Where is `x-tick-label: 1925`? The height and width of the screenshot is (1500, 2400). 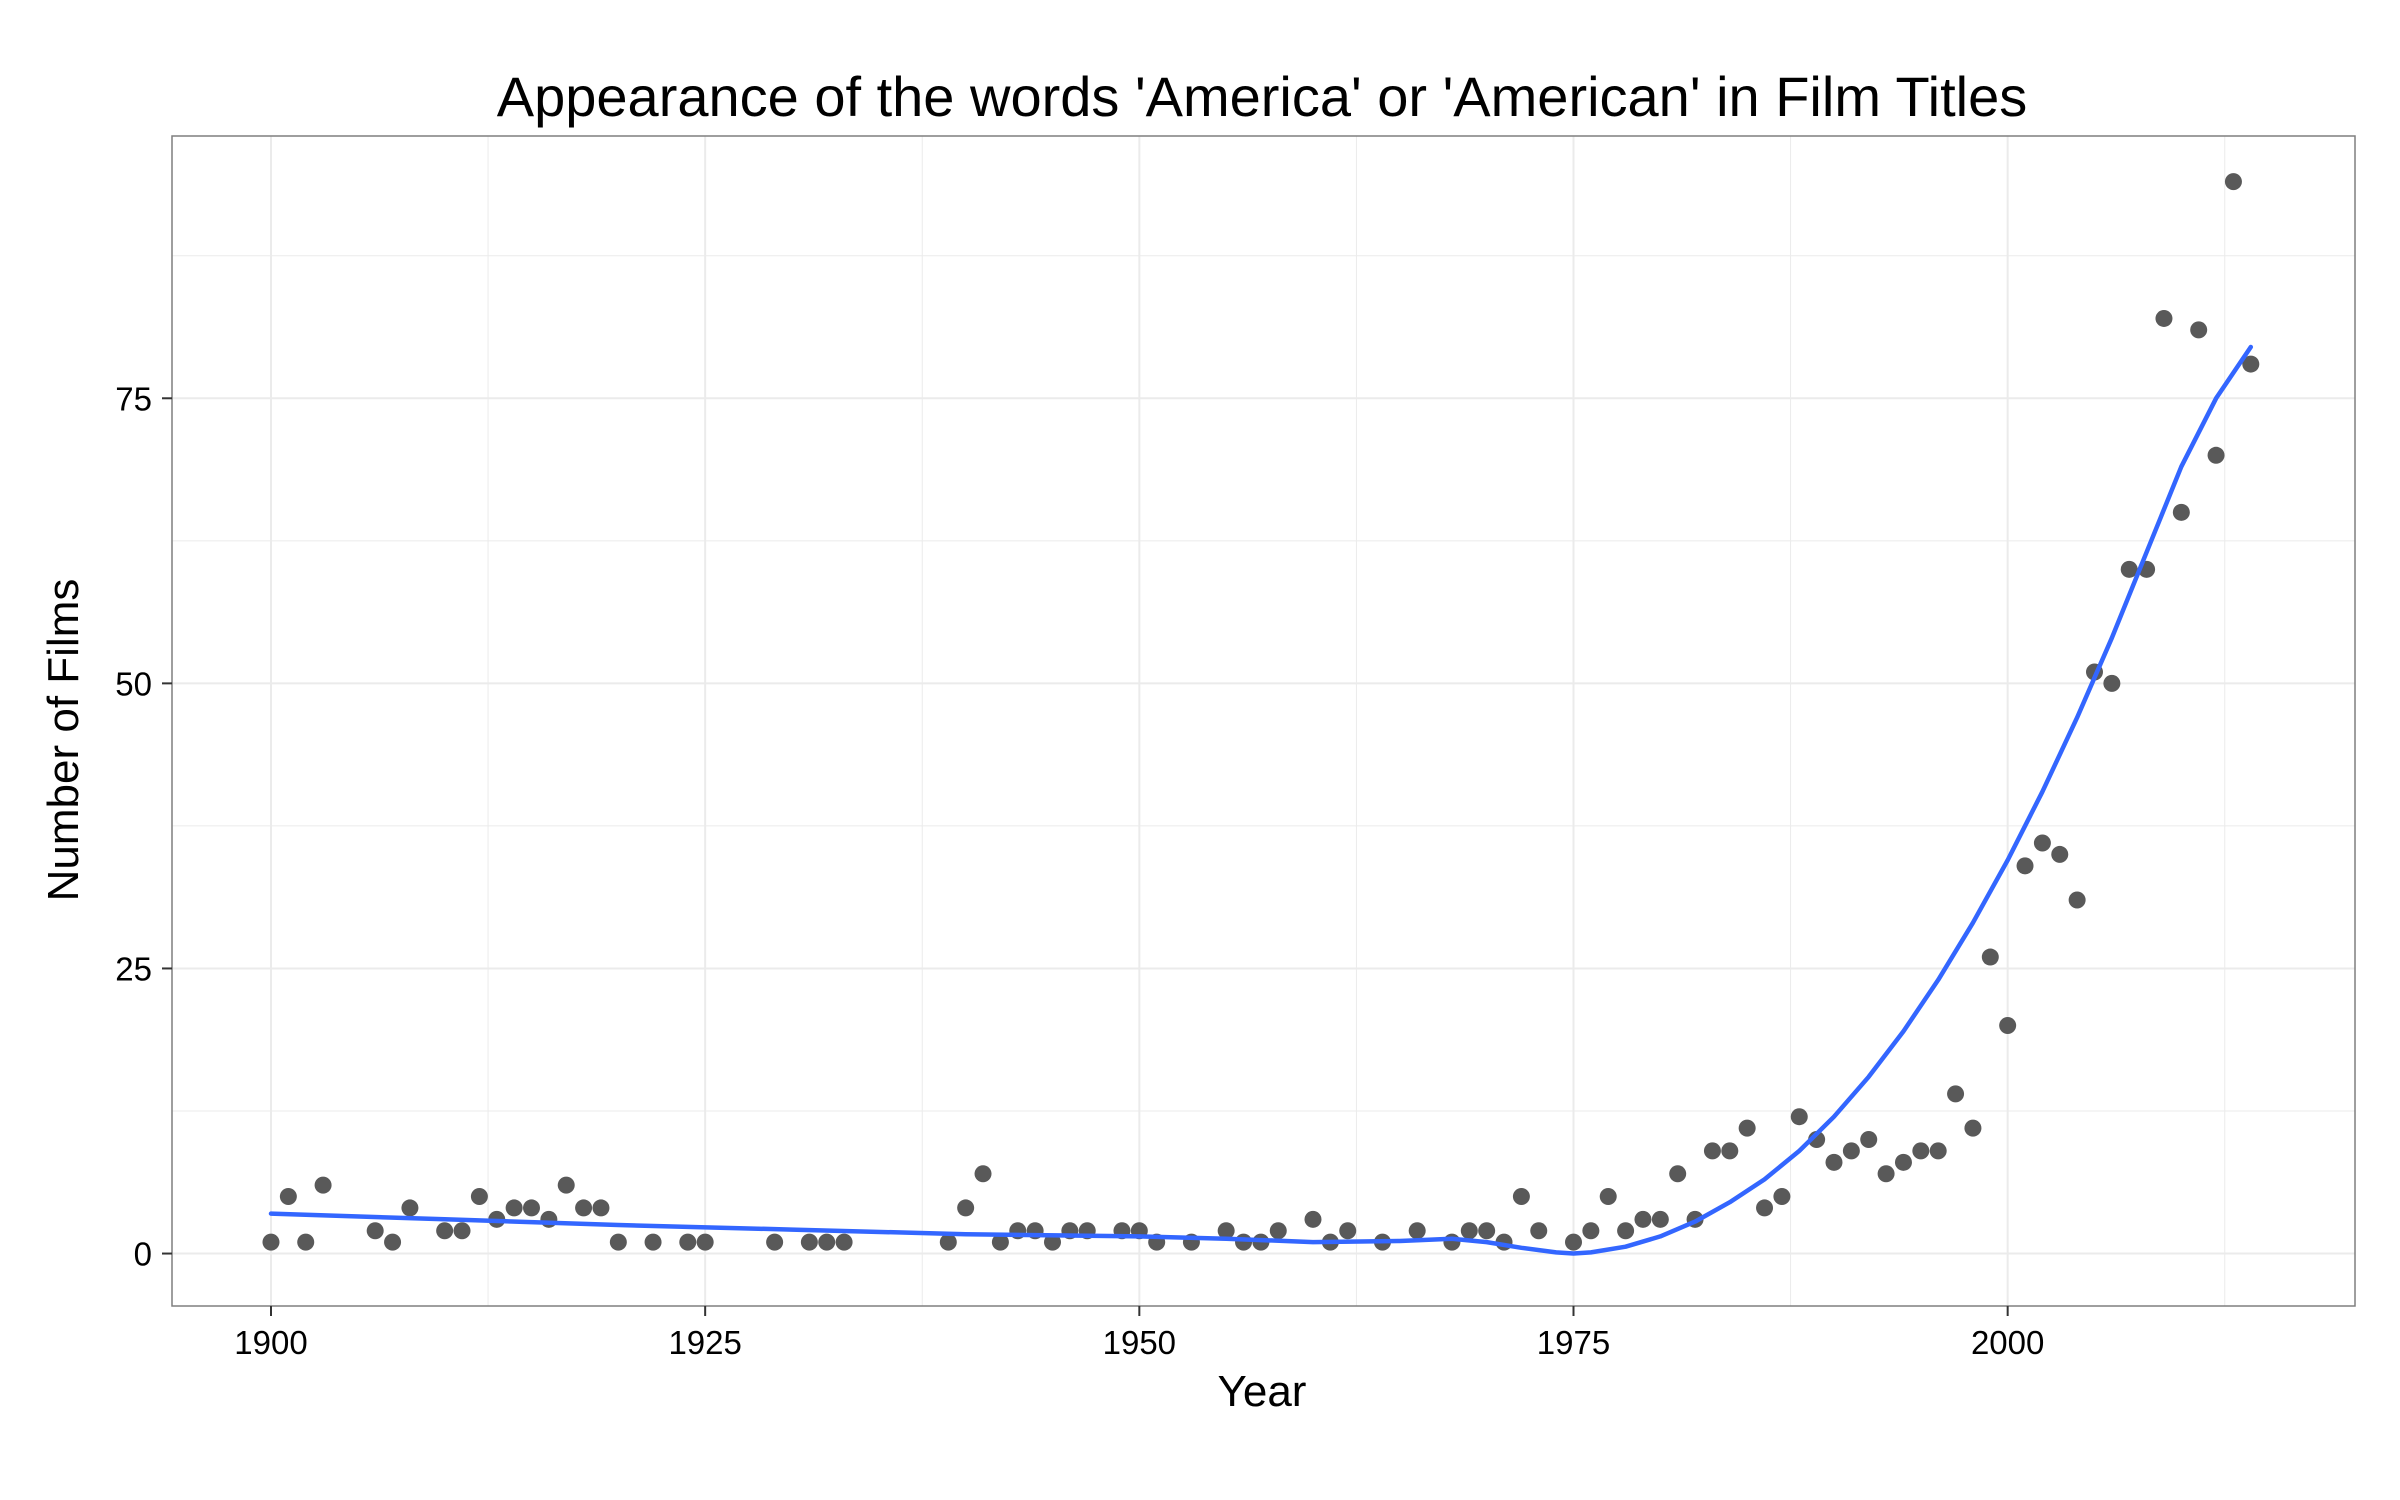 x-tick-label: 1925 is located at coordinates (704, 1342).